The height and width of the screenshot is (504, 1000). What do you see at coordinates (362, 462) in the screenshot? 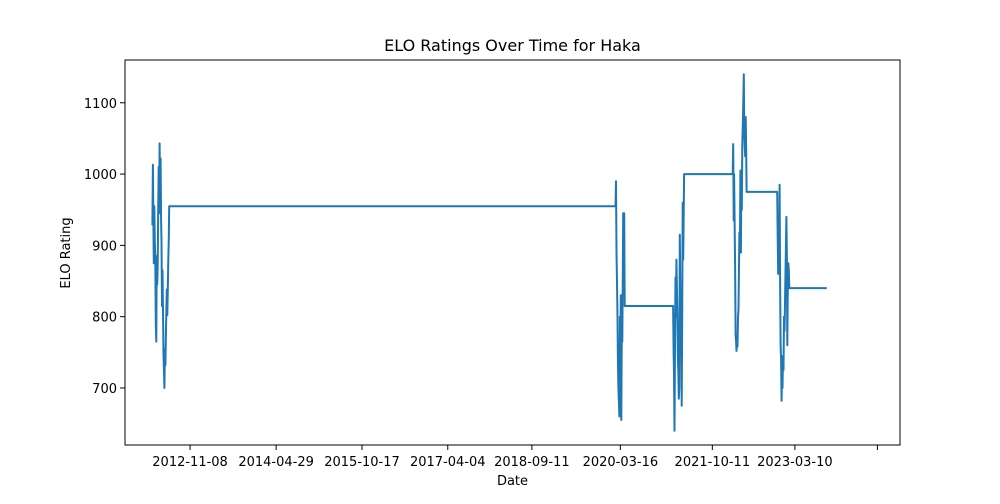
I see `x-tick-label: 2015-10-17` at bounding box center [362, 462].